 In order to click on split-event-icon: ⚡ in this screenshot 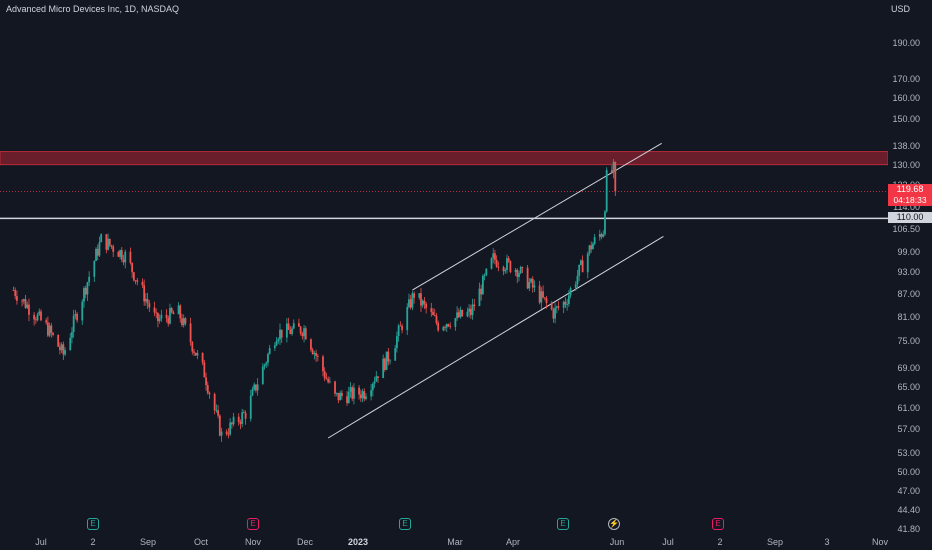, I will do `click(614, 524)`.